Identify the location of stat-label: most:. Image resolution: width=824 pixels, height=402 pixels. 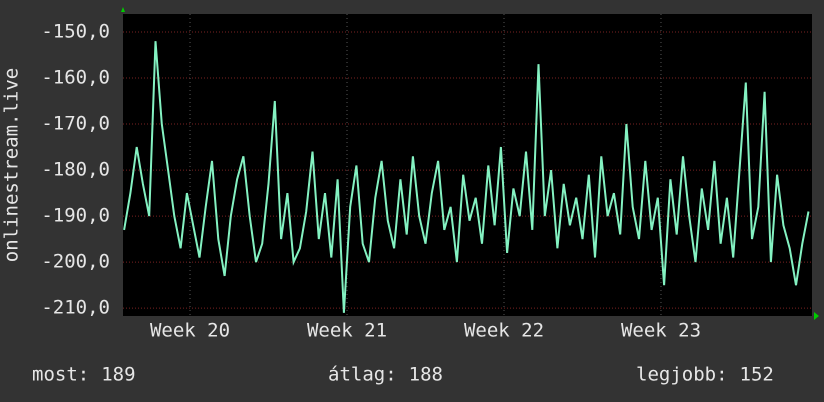
(60, 375).